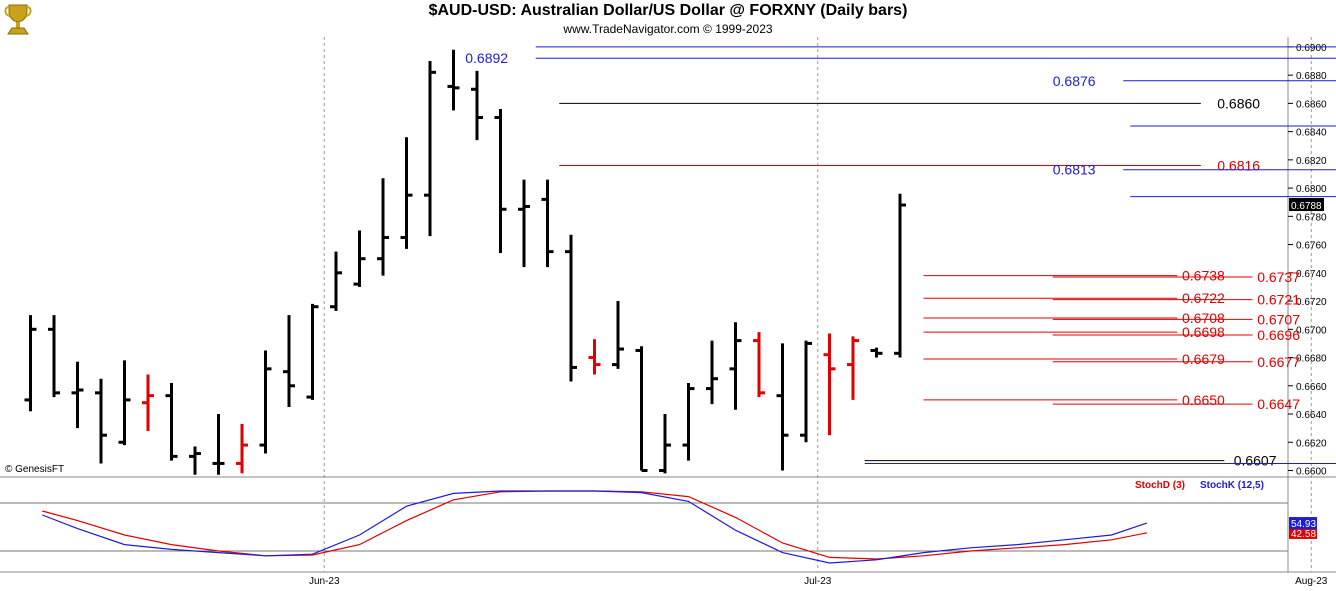 This screenshot has width=1336, height=591. Describe the element at coordinates (1278, 362) in the screenshot. I see `level-label-17: 0.6677` at that location.